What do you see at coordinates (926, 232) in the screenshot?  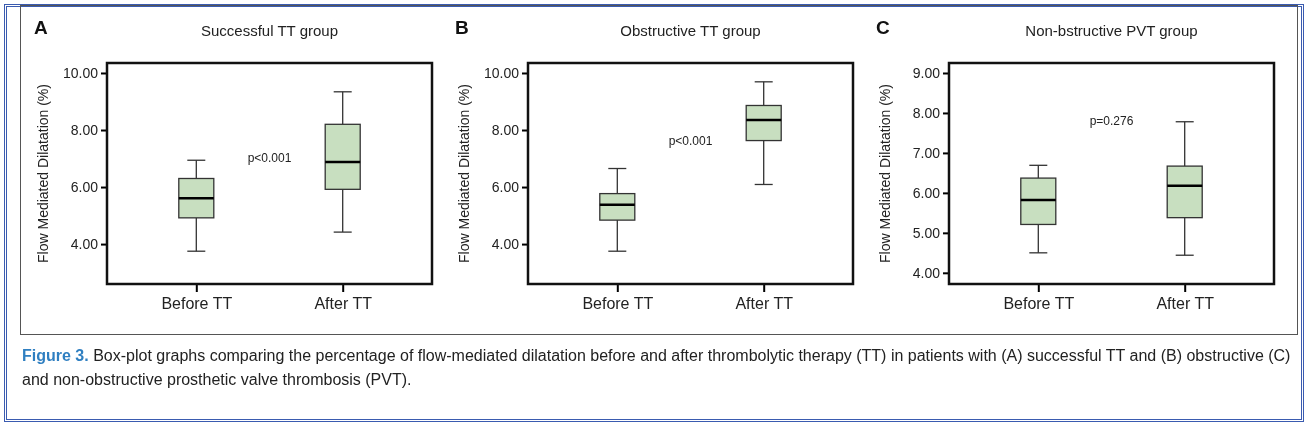 I see `y-tick-label: 5.00` at bounding box center [926, 232].